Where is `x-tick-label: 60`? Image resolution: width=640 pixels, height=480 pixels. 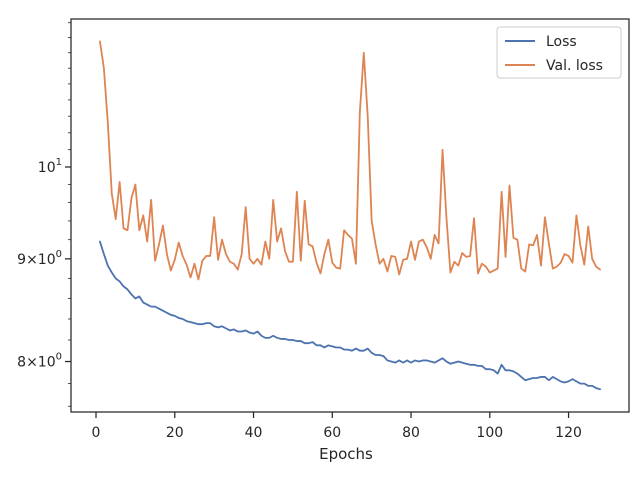
x-tick-label: 60 is located at coordinates (332, 433).